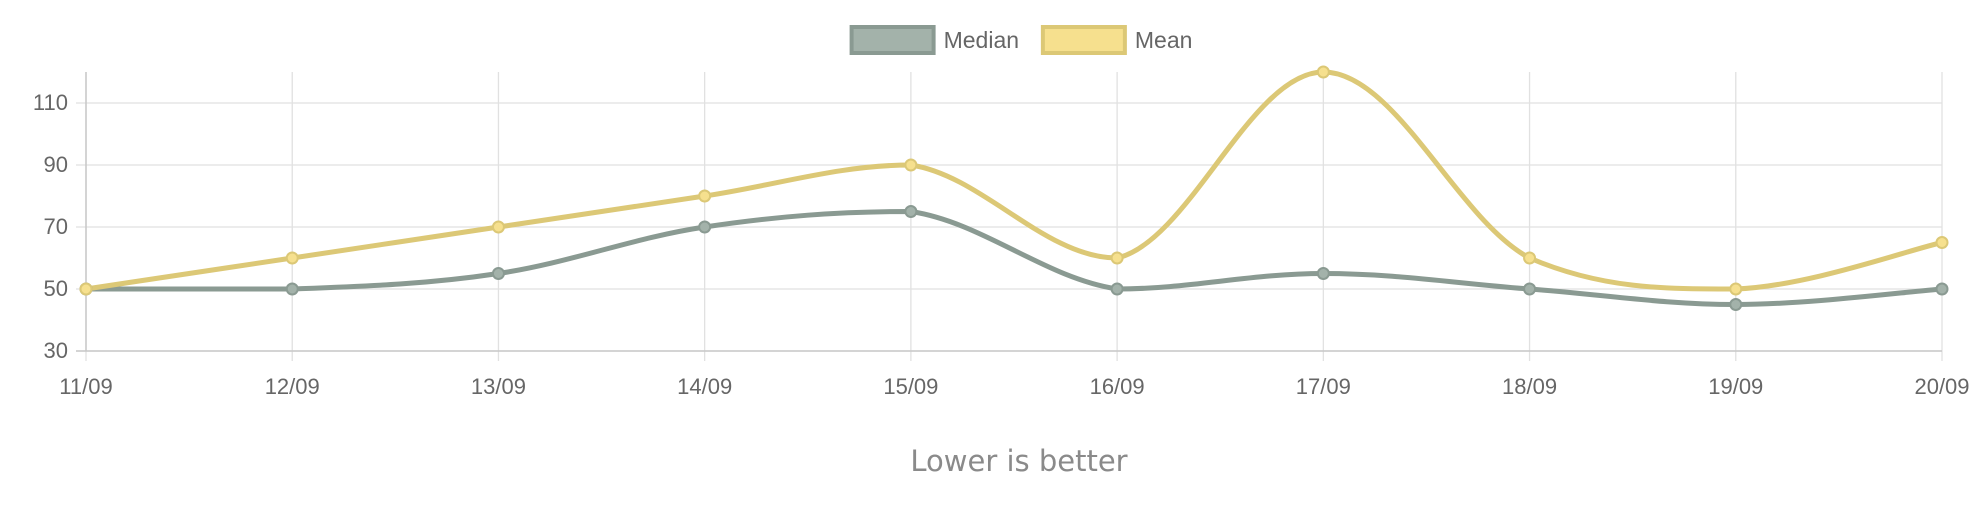  Describe the element at coordinates (892, 40) in the screenshot. I see `legend-swatch-median` at that location.